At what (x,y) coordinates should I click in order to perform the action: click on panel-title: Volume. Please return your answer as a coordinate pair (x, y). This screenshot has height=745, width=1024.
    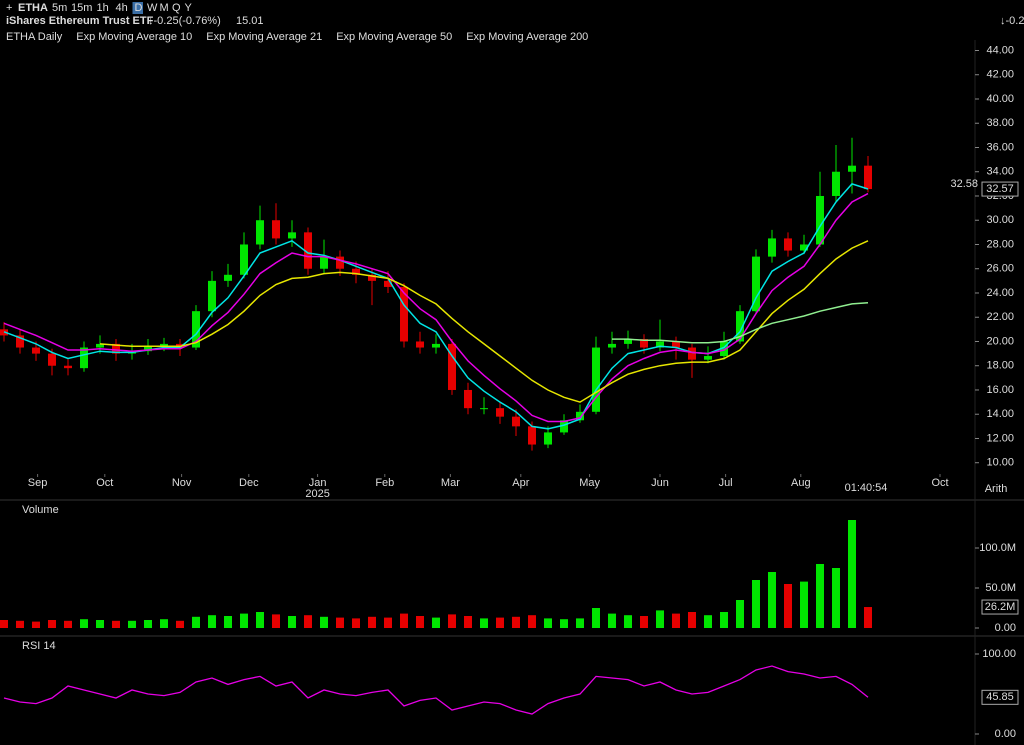
    Looking at the image, I should click on (40, 510).